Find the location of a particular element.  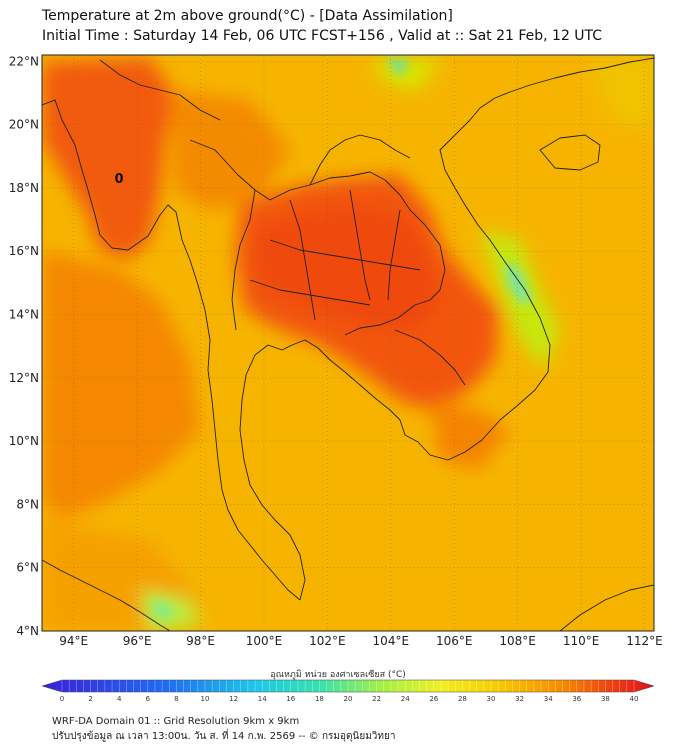

lat-label: 22°N is located at coordinates (24, 61).